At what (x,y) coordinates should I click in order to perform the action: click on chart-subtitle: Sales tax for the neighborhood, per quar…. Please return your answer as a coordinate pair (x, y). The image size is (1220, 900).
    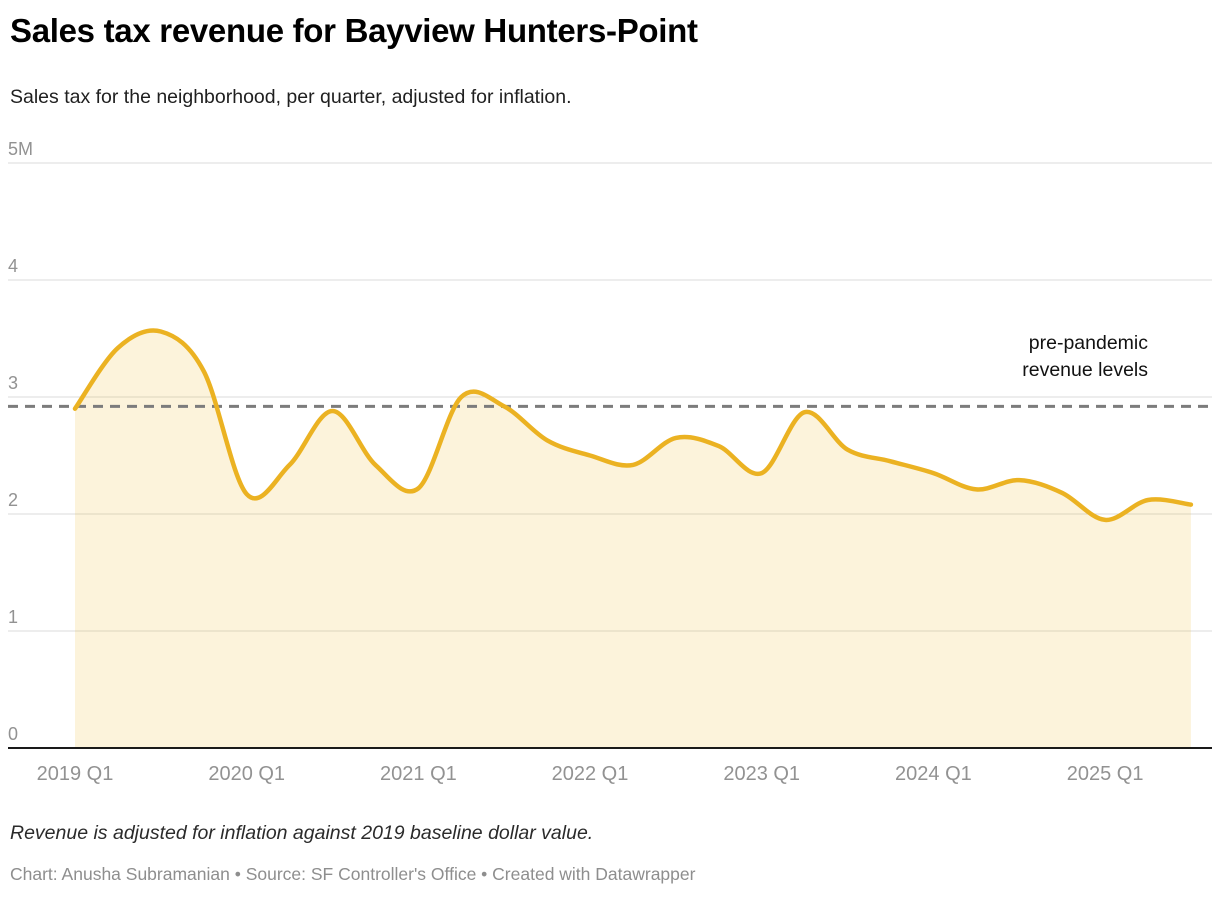
    Looking at the image, I should click on (291, 97).